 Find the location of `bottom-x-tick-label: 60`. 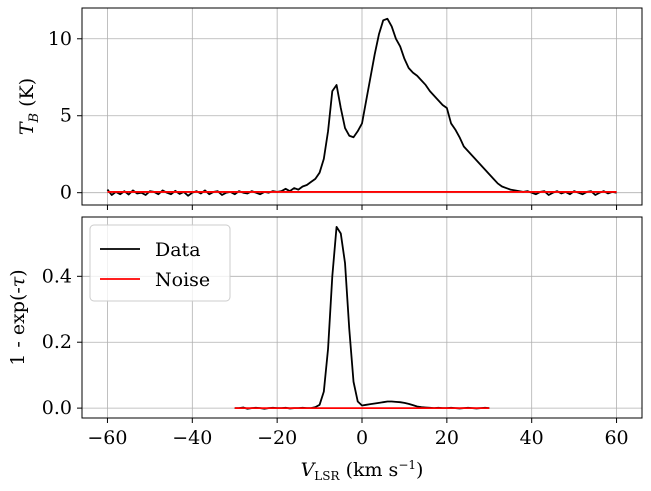

bottom-x-tick-label: 60 is located at coordinates (616, 438).